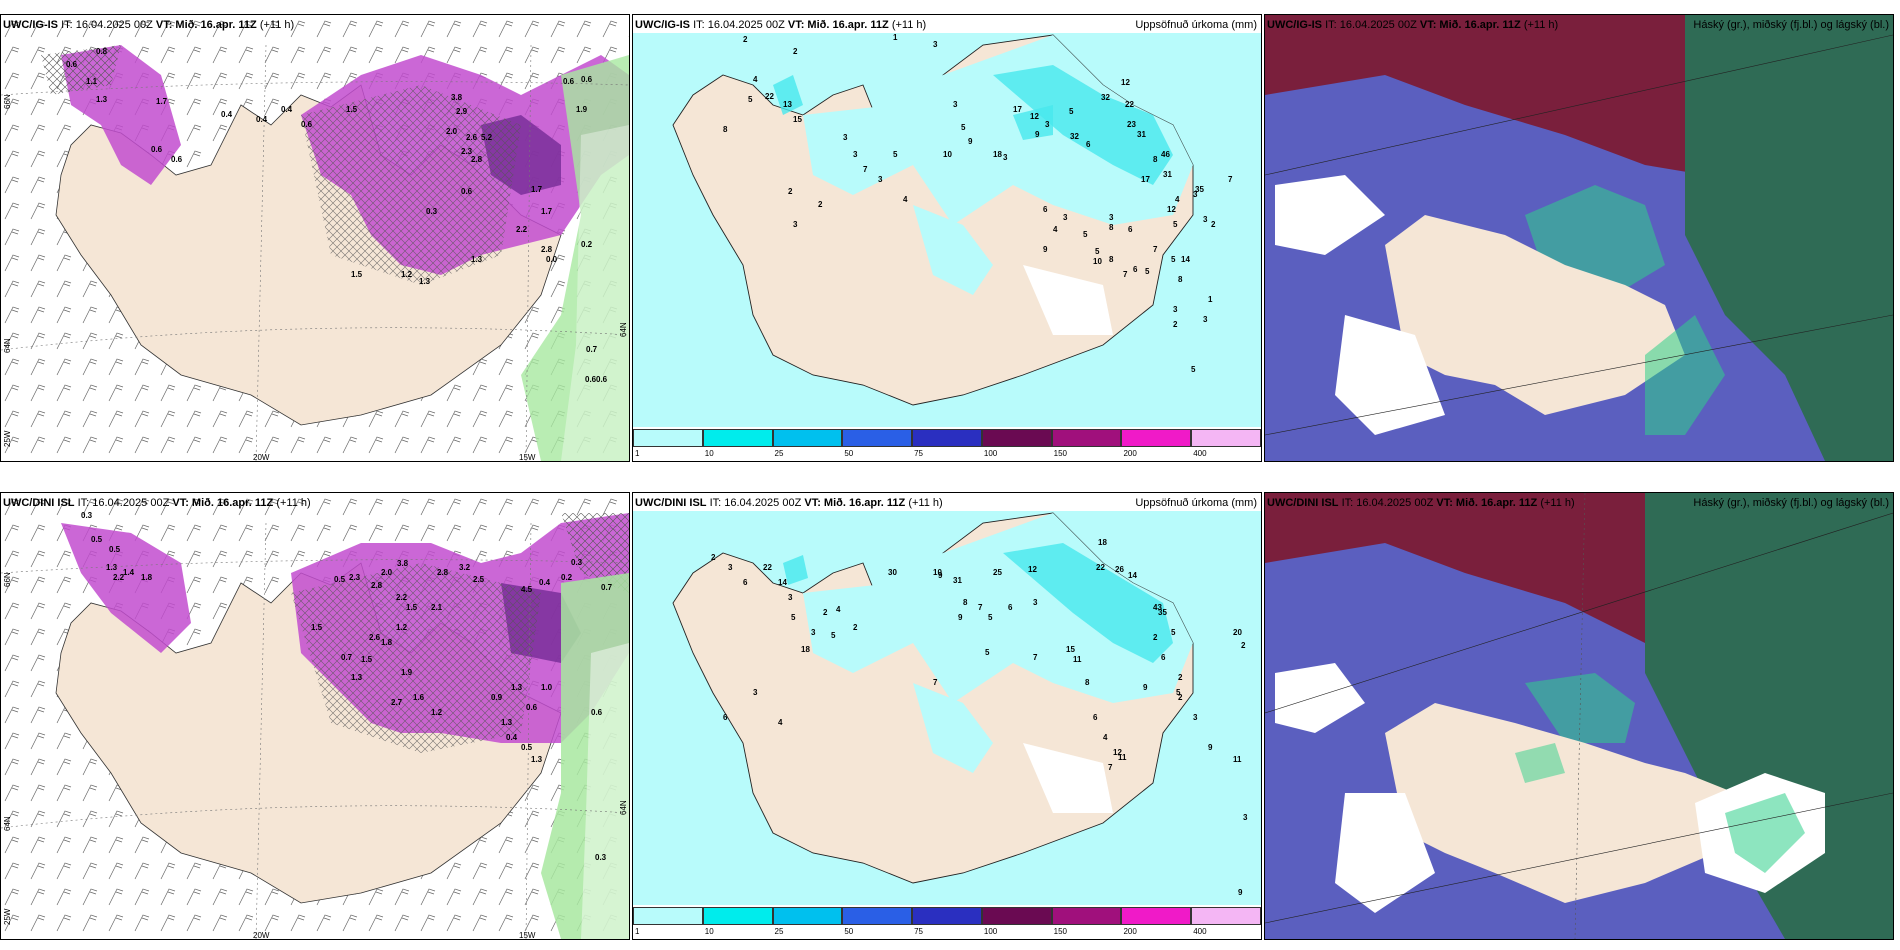 The width and height of the screenshot is (1900, 950). I want to click on value-label: 0.2, so click(587, 244).